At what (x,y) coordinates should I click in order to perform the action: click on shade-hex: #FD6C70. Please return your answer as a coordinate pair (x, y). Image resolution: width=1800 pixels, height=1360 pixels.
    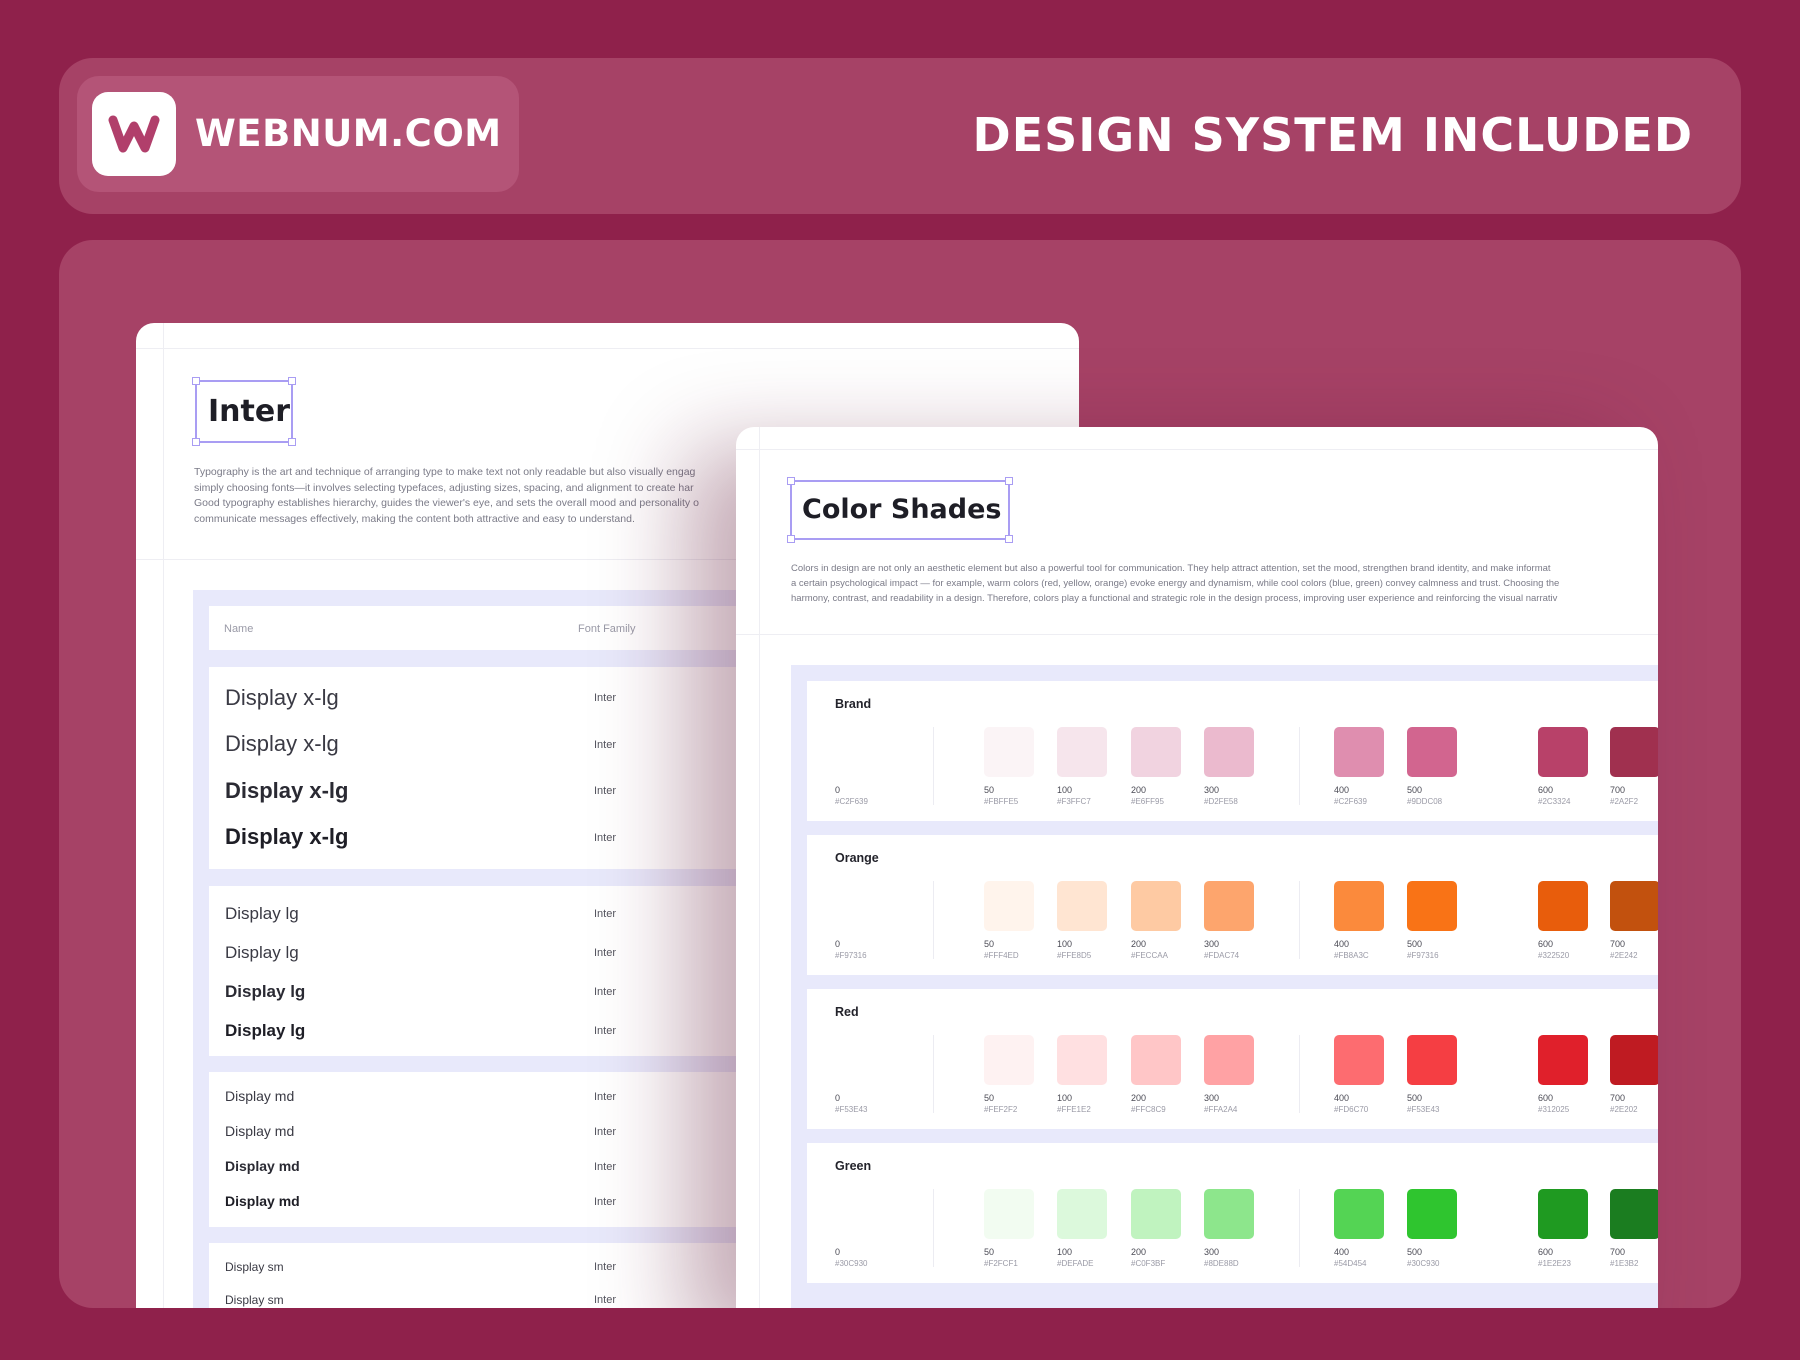
    Looking at the image, I should click on (1351, 1109).